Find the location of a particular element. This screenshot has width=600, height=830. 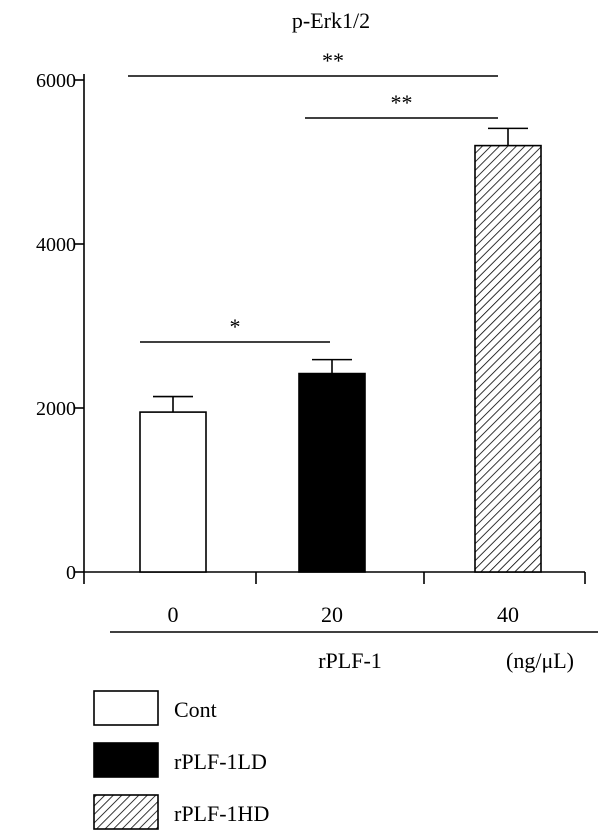

y-tick-label: 4000 is located at coordinates (56, 245).